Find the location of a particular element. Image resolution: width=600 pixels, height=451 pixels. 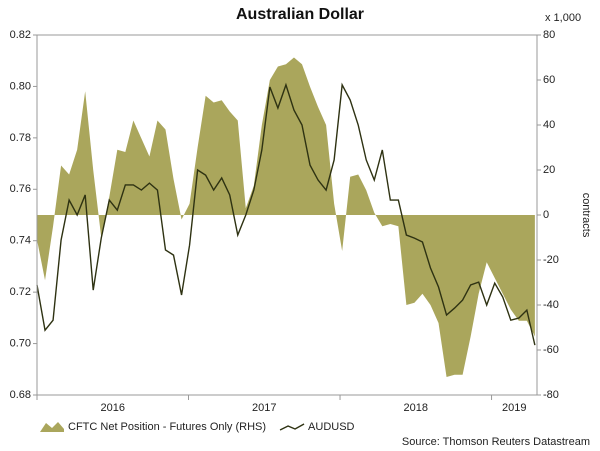

legend-label: CFTC Net Position - Futures Only (RHS) is located at coordinates (167, 427).